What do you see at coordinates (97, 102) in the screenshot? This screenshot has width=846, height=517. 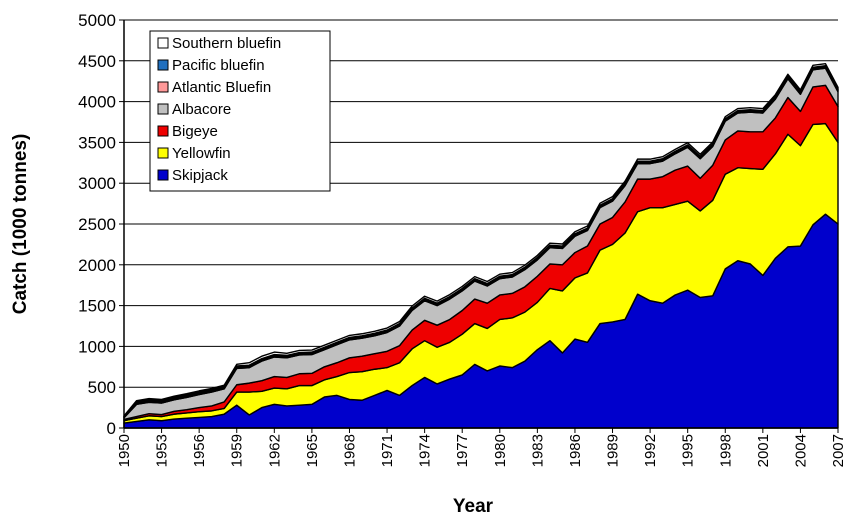 I see `y-tick-label-4000: 4000` at bounding box center [97, 102].